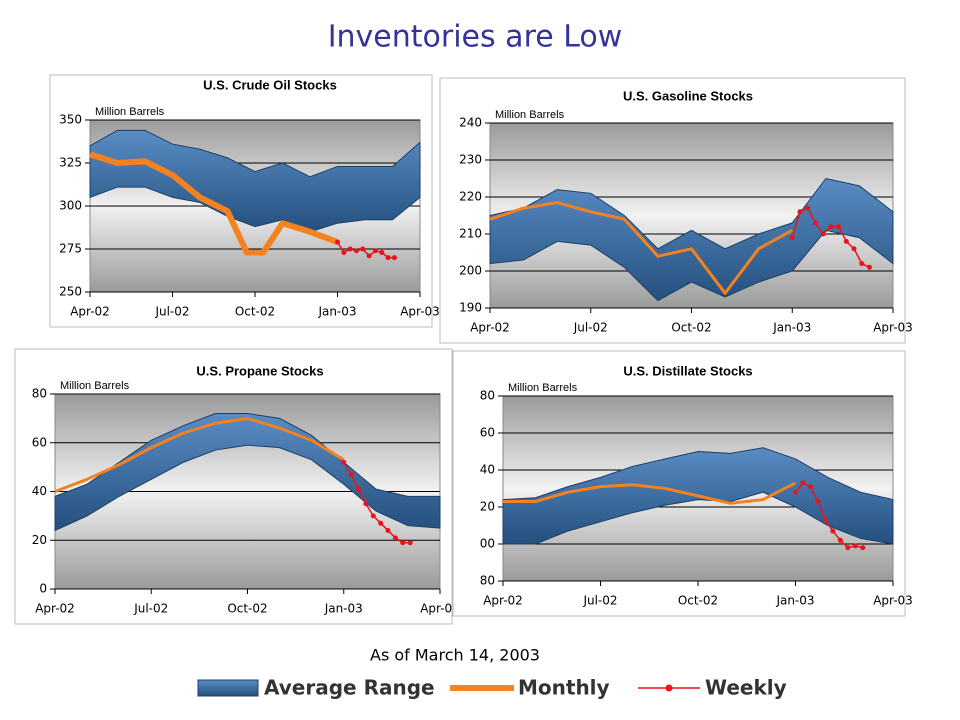 The height and width of the screenshot is (720, 960). I want to click on slide-title: Inventories are Low, so click(475, 37).